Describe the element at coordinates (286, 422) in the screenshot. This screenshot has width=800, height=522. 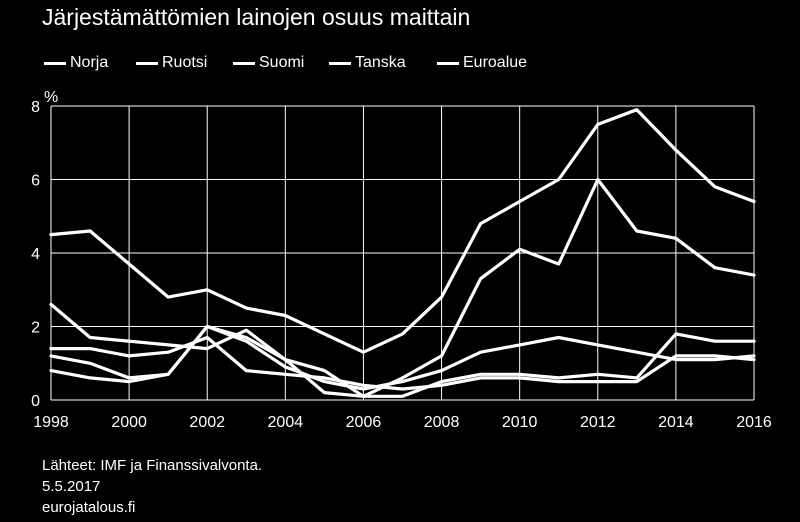
I see `x-tick-label: 2004` at that location.